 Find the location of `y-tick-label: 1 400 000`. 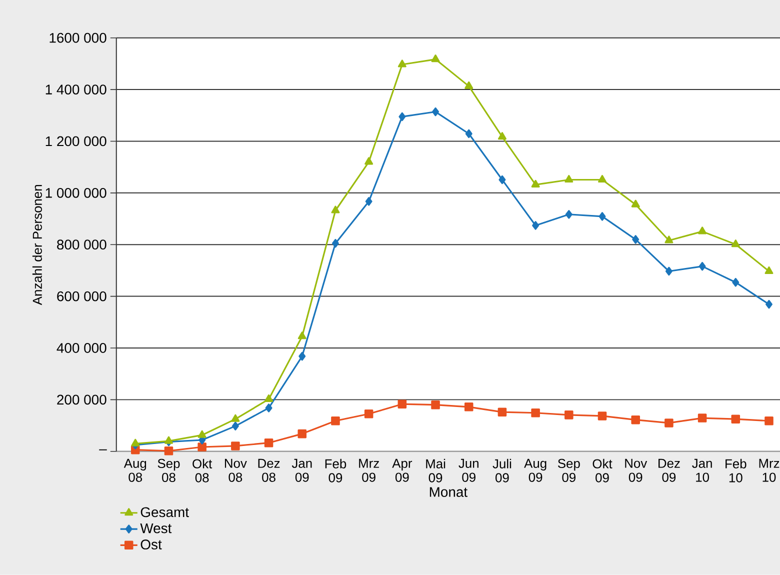

y-tick-label: 1 400 000 is located at coordinates (76, 89).